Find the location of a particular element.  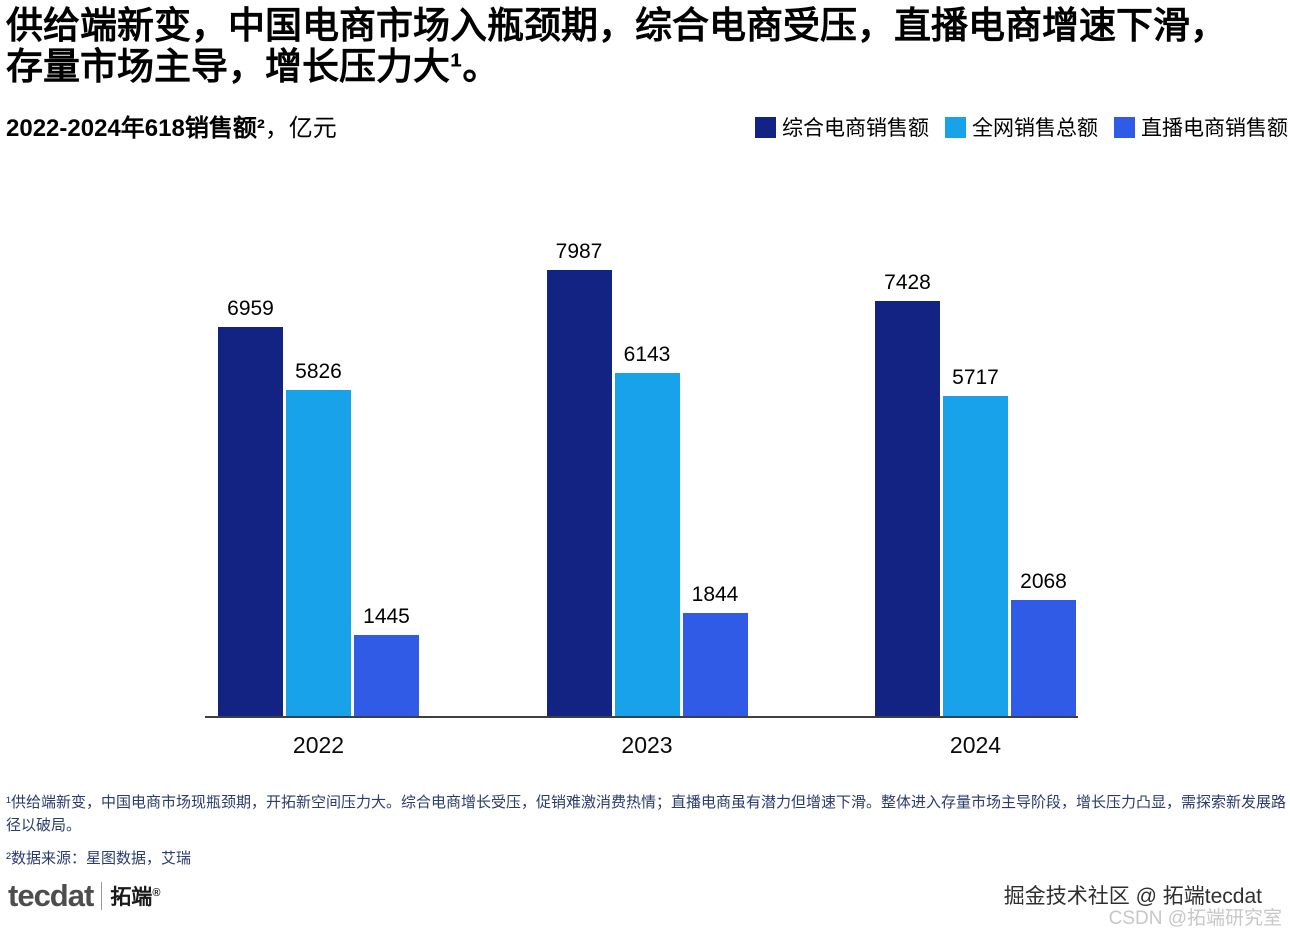

bar-group-2023: 7987 6143 1844 is located at coordinates (647, 477).